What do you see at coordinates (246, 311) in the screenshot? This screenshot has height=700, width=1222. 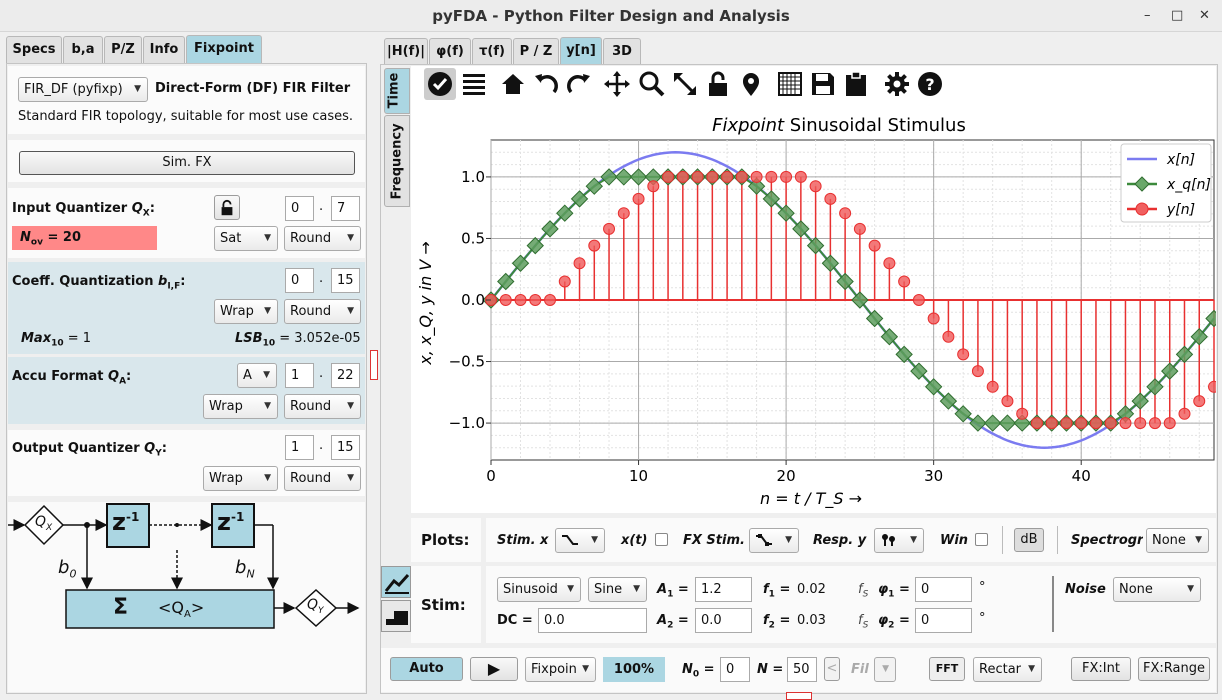 I see `coeff-overflow-select: Wrap ▼` at bounding box center [246, 311].